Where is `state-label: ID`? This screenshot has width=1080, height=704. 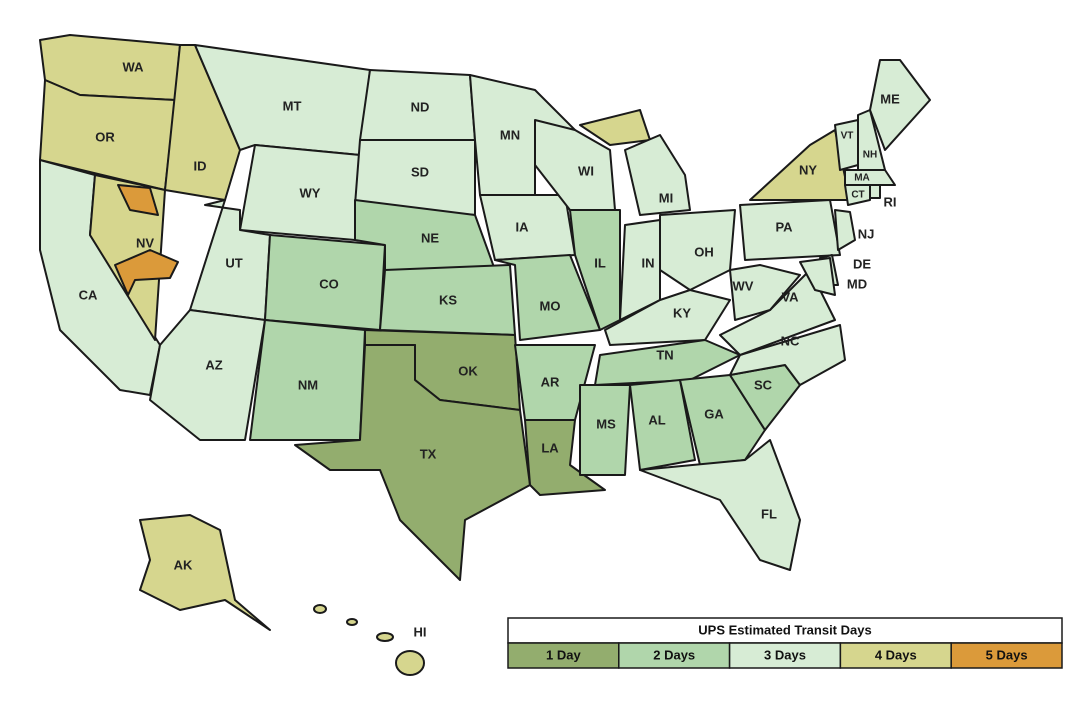 state-label: ID is located at coordinates (200, 165).